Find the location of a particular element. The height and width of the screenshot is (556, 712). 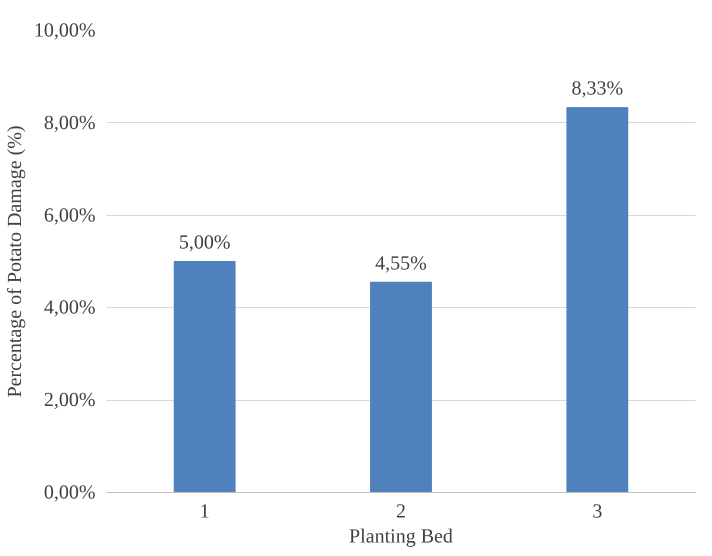

x-axis-title: Planting Bed is located at coordinates (401, 537).